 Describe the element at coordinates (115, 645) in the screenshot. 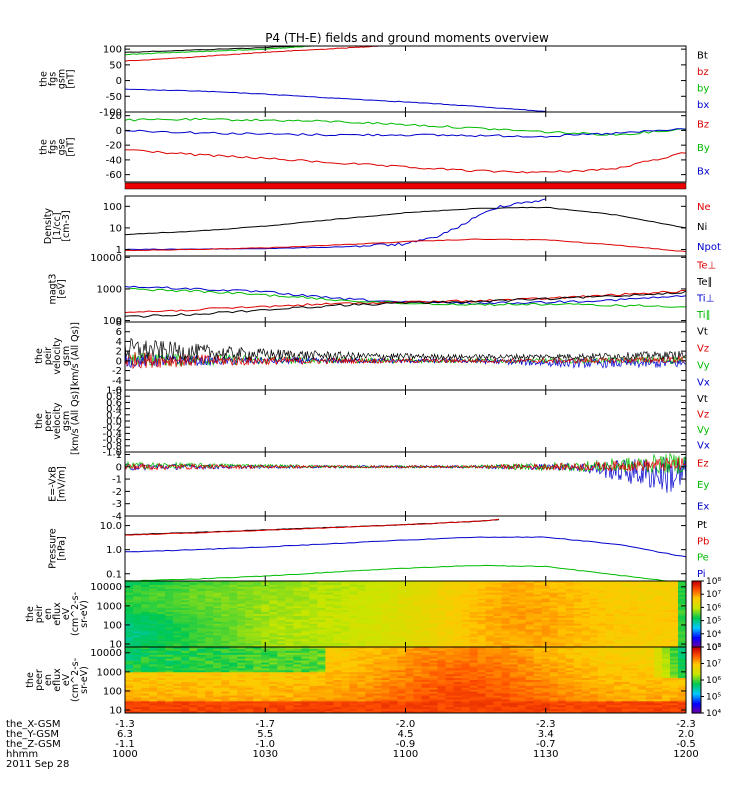

I see `y-tick-label: 10` at that location.